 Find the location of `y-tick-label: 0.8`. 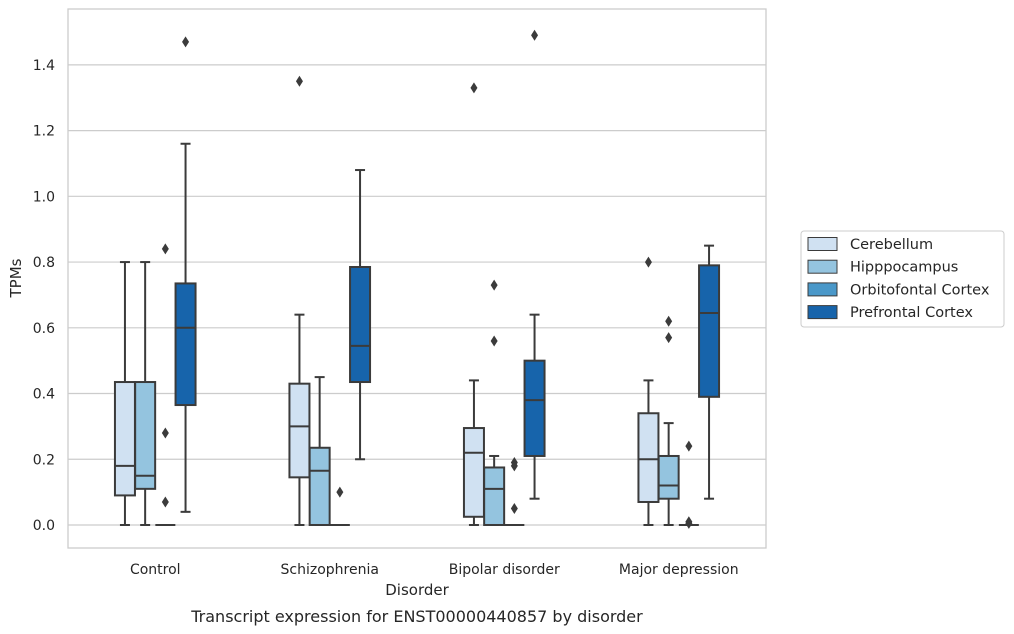

y-tick-label: 0.8 is located at coordinates (44, 263).